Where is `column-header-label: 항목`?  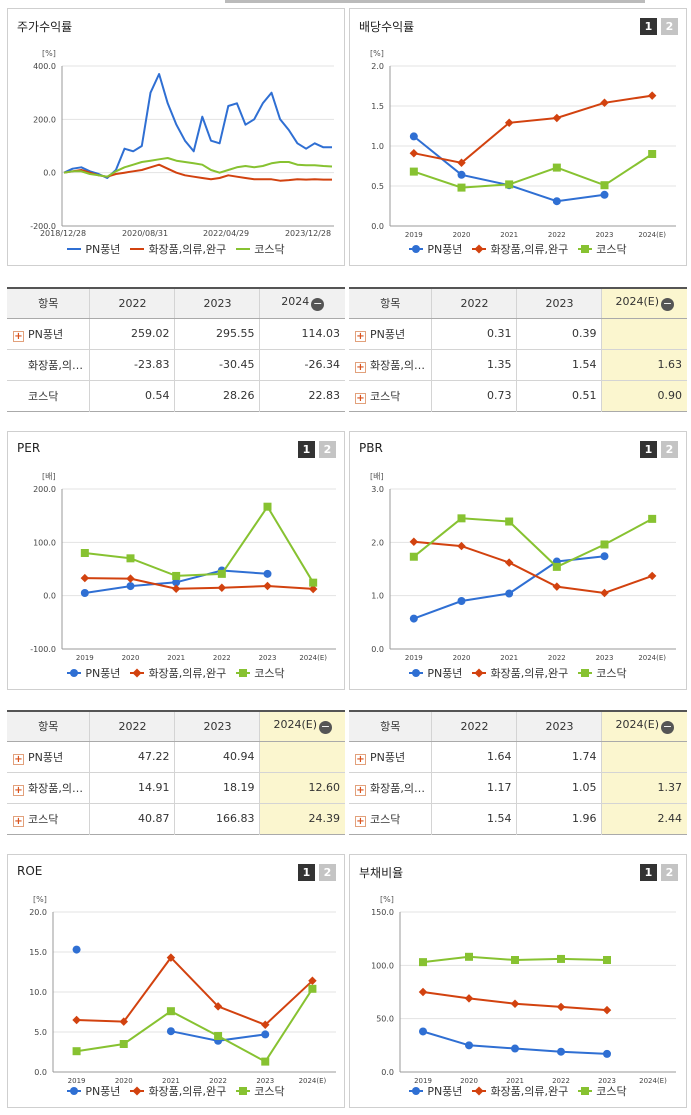
column-header-label: 항목 is located at coordinates (390, 727).